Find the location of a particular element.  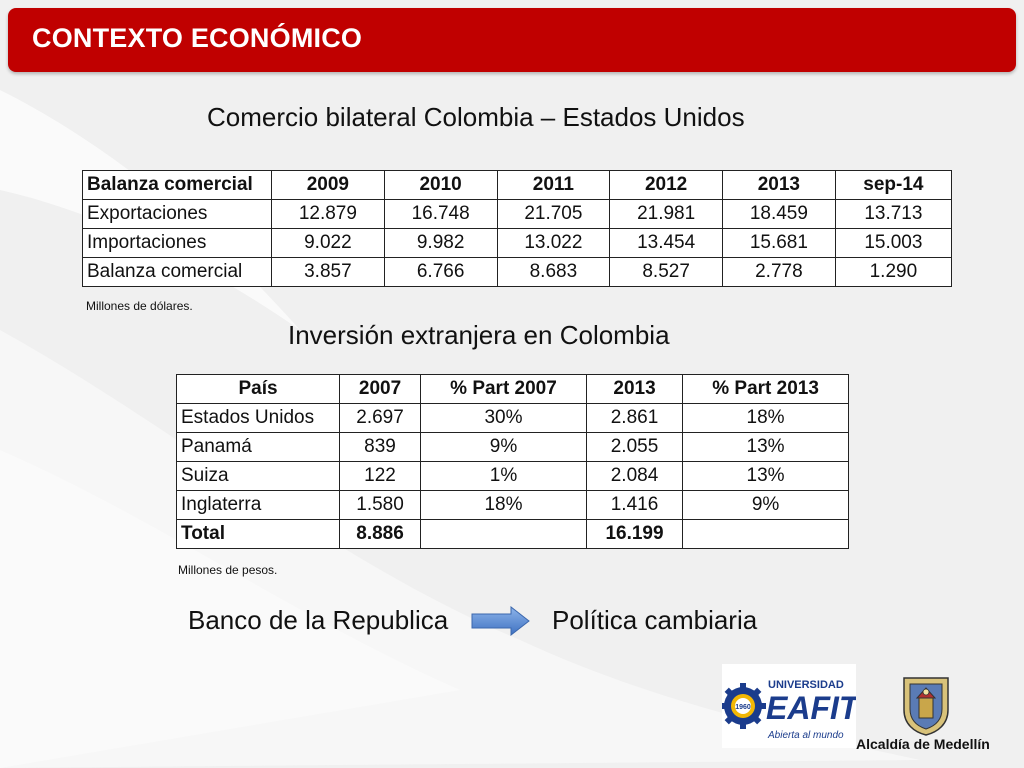

table-cell: 2.055 is located at coordinates (634, 447).